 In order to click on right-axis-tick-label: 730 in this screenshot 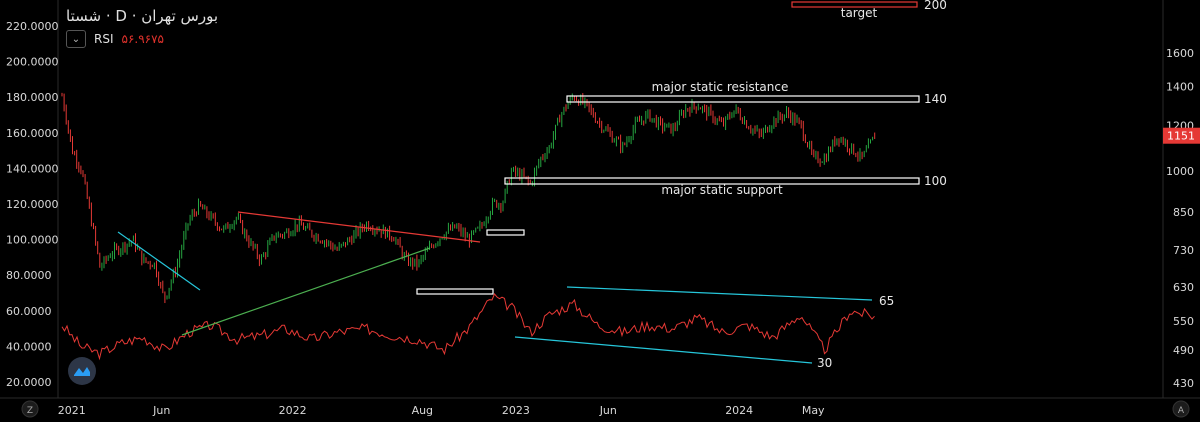, I will do `click(1183, 250)`.